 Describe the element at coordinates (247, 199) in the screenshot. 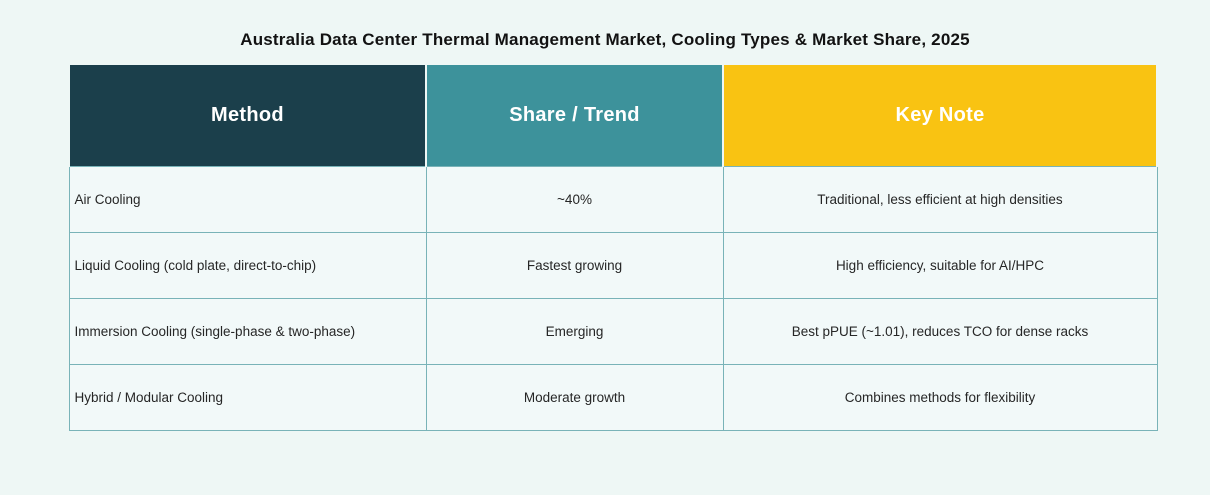

I see `cell-method-0: Air Cooling` at that location.